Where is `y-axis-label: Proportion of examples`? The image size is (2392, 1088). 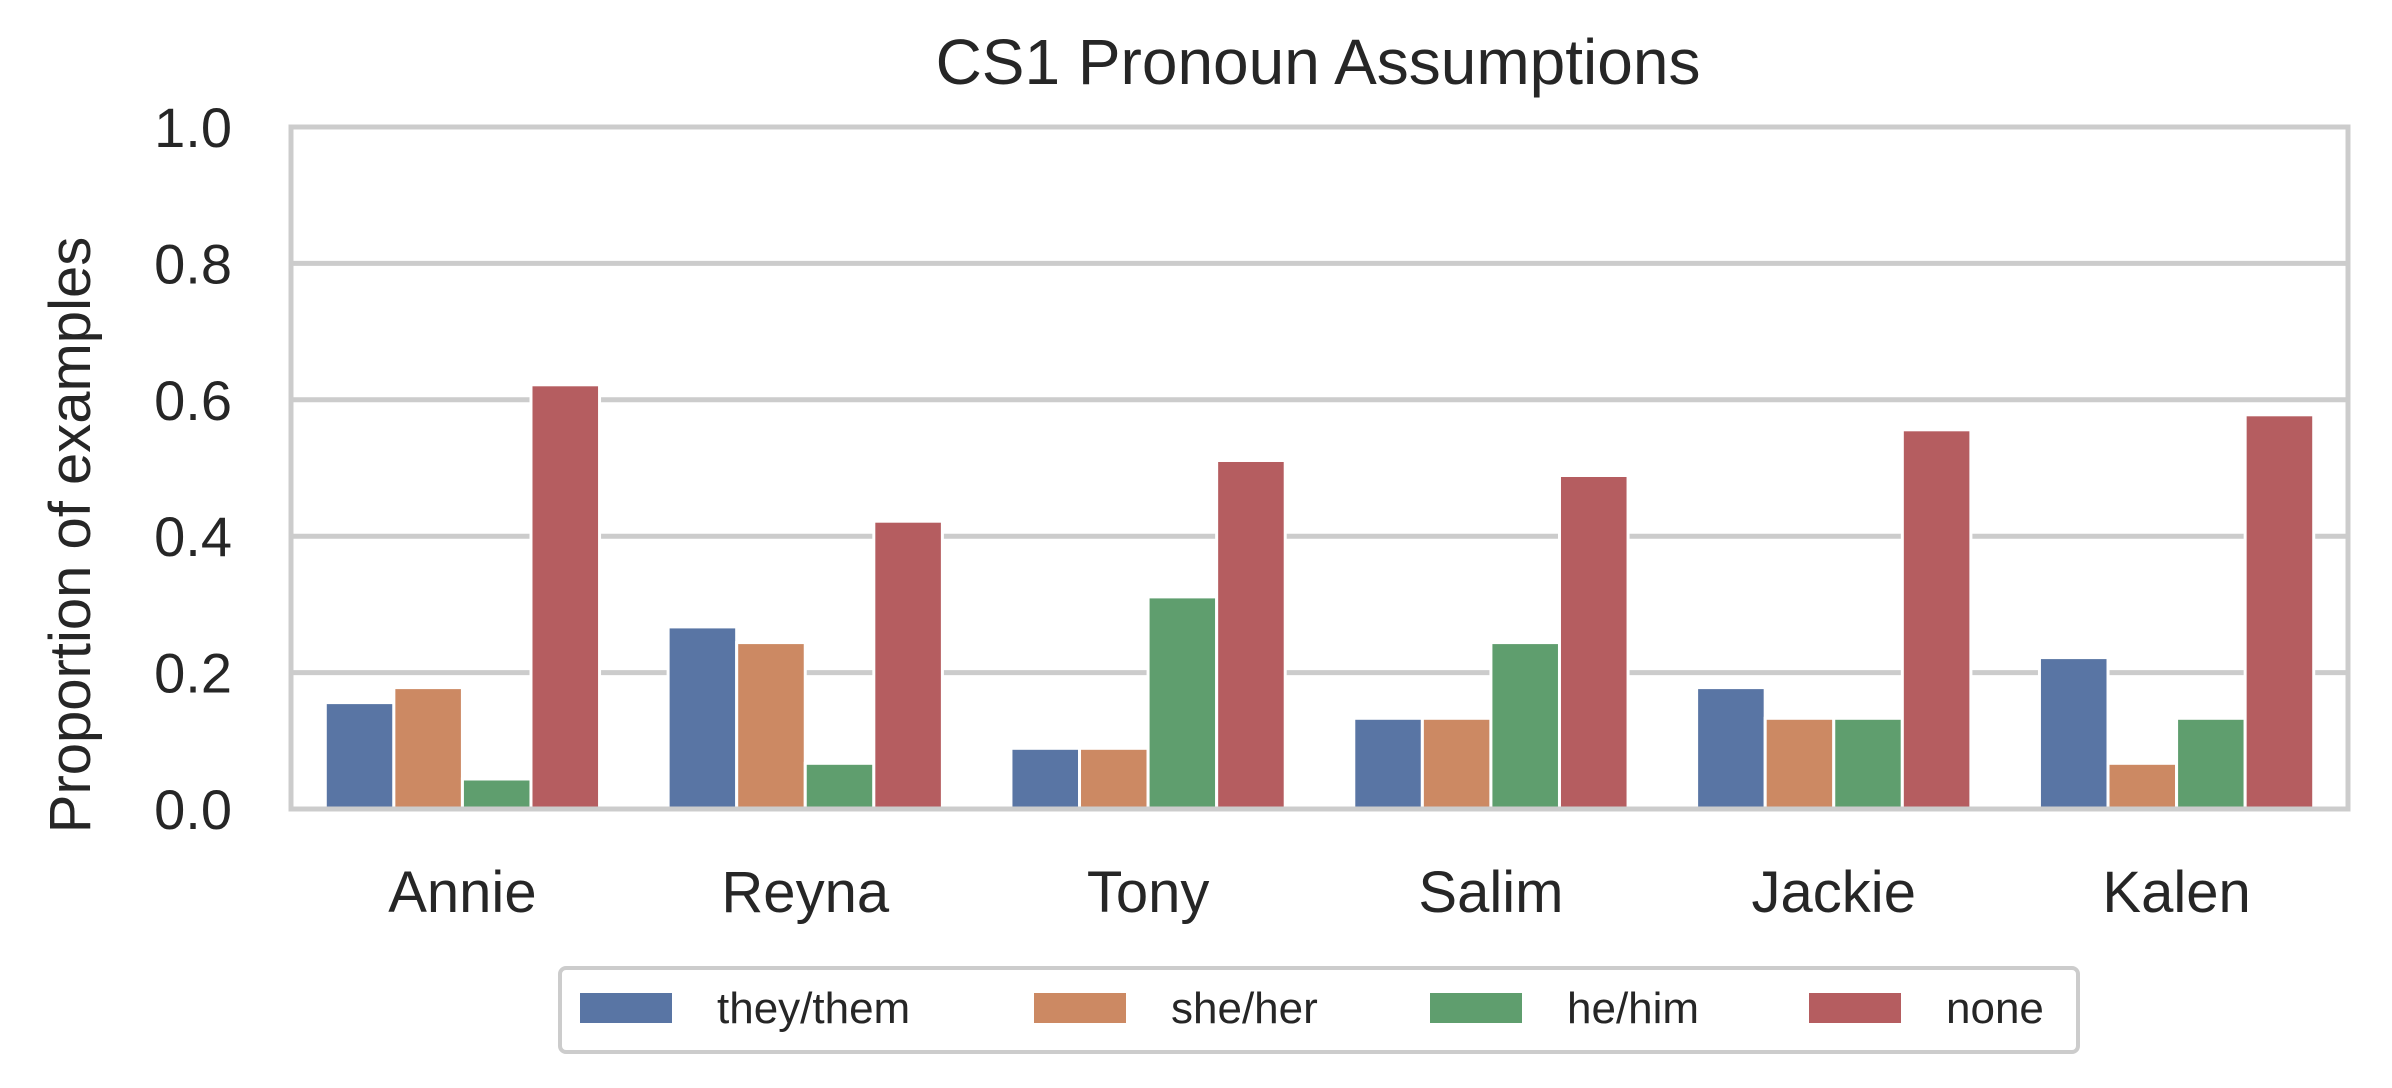 y-axis-label: Proportion of examples is located at coordinates (70, 535).